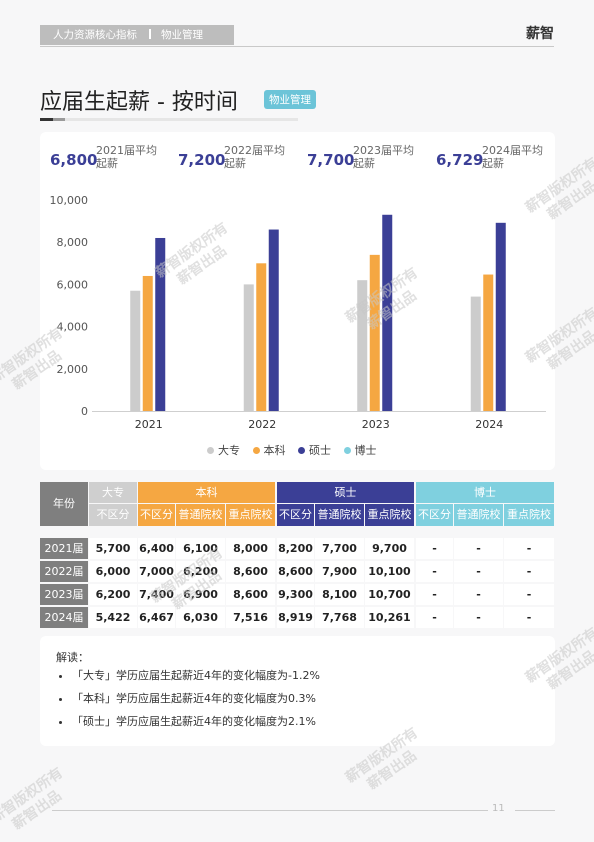 This screenshot has width=594, height=842. What do you see at coordinates (498, 808) in the screenshot?
I see `page-number: 11` at bounding box center [498, 808].